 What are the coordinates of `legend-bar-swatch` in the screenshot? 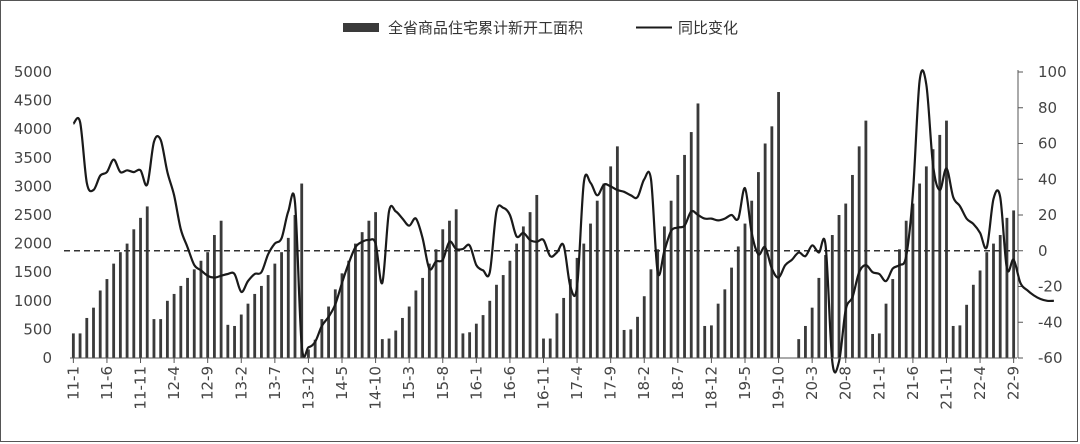 It's located at (361, 27).